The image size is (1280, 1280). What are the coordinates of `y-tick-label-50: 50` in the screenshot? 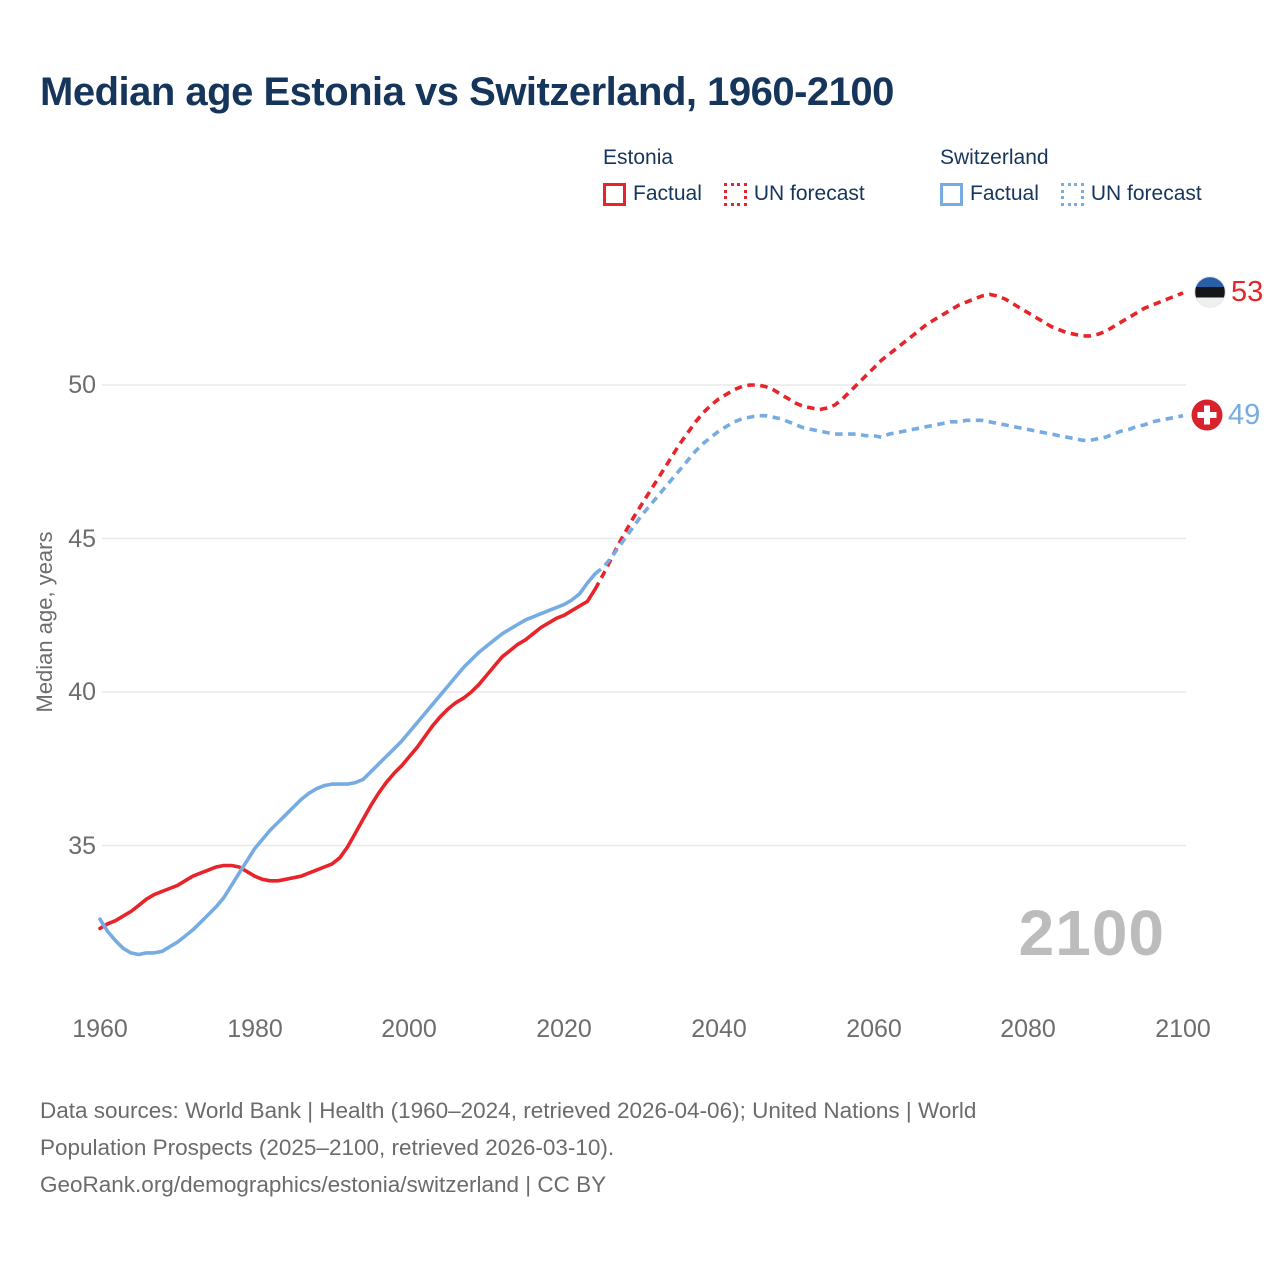 It's located at (82, 385).